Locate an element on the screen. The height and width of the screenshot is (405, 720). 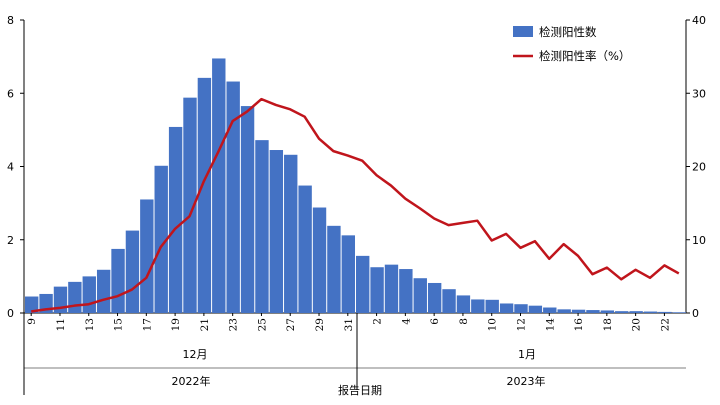
legend-bar-swatch is located at coordinates (523, 31).